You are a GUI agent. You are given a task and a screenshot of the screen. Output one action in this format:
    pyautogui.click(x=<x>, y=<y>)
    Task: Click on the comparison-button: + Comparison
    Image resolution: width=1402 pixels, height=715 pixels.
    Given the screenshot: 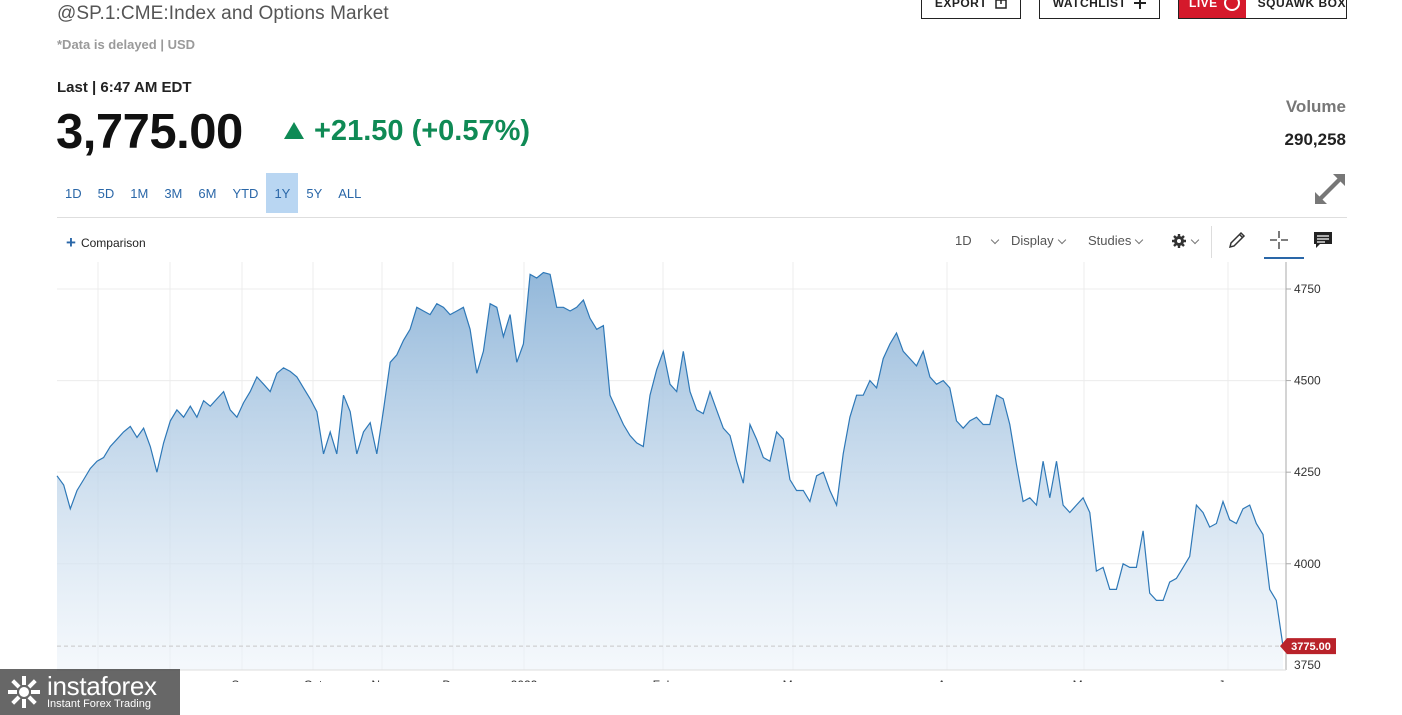 What is the action you would take?
    pyautogui.click(x=106, y=242)
    